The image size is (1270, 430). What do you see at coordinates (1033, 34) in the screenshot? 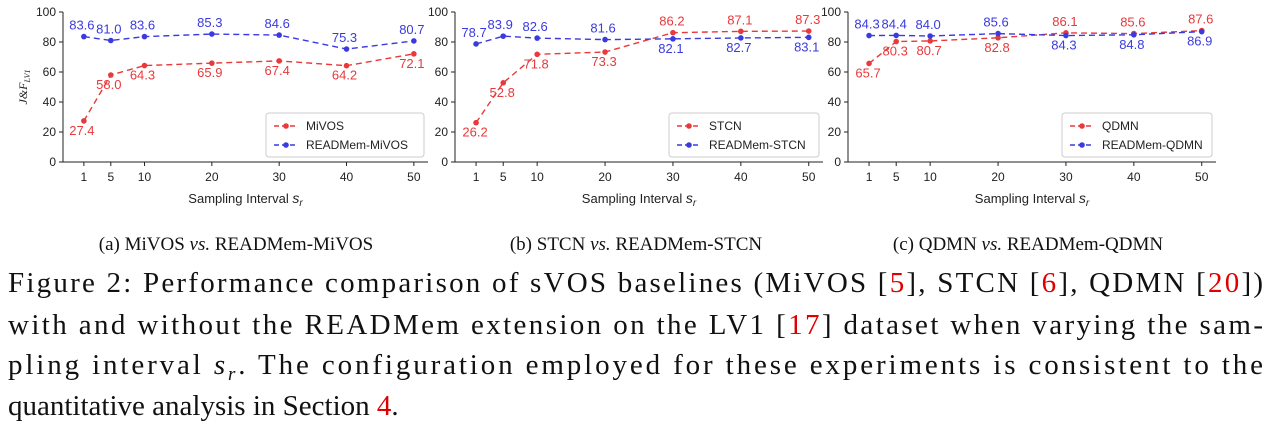
I see `series-readmem-qdmn: 84.3 84.4 84.0 85.684.3 84.8 86.9` at bounding box center [1033, 34].